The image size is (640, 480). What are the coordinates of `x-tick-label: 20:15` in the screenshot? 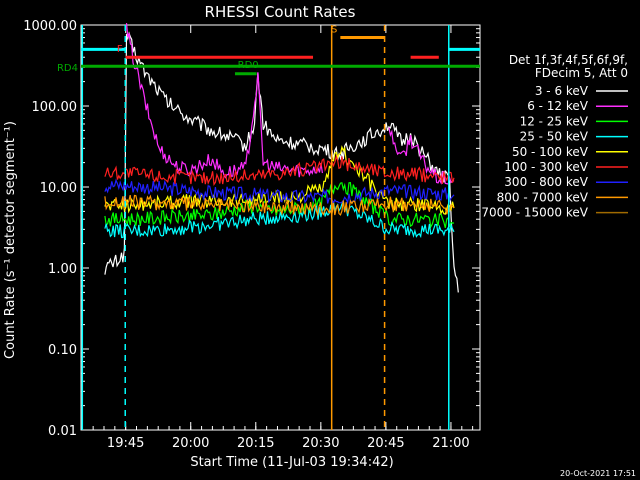 It's located at (255, 443).